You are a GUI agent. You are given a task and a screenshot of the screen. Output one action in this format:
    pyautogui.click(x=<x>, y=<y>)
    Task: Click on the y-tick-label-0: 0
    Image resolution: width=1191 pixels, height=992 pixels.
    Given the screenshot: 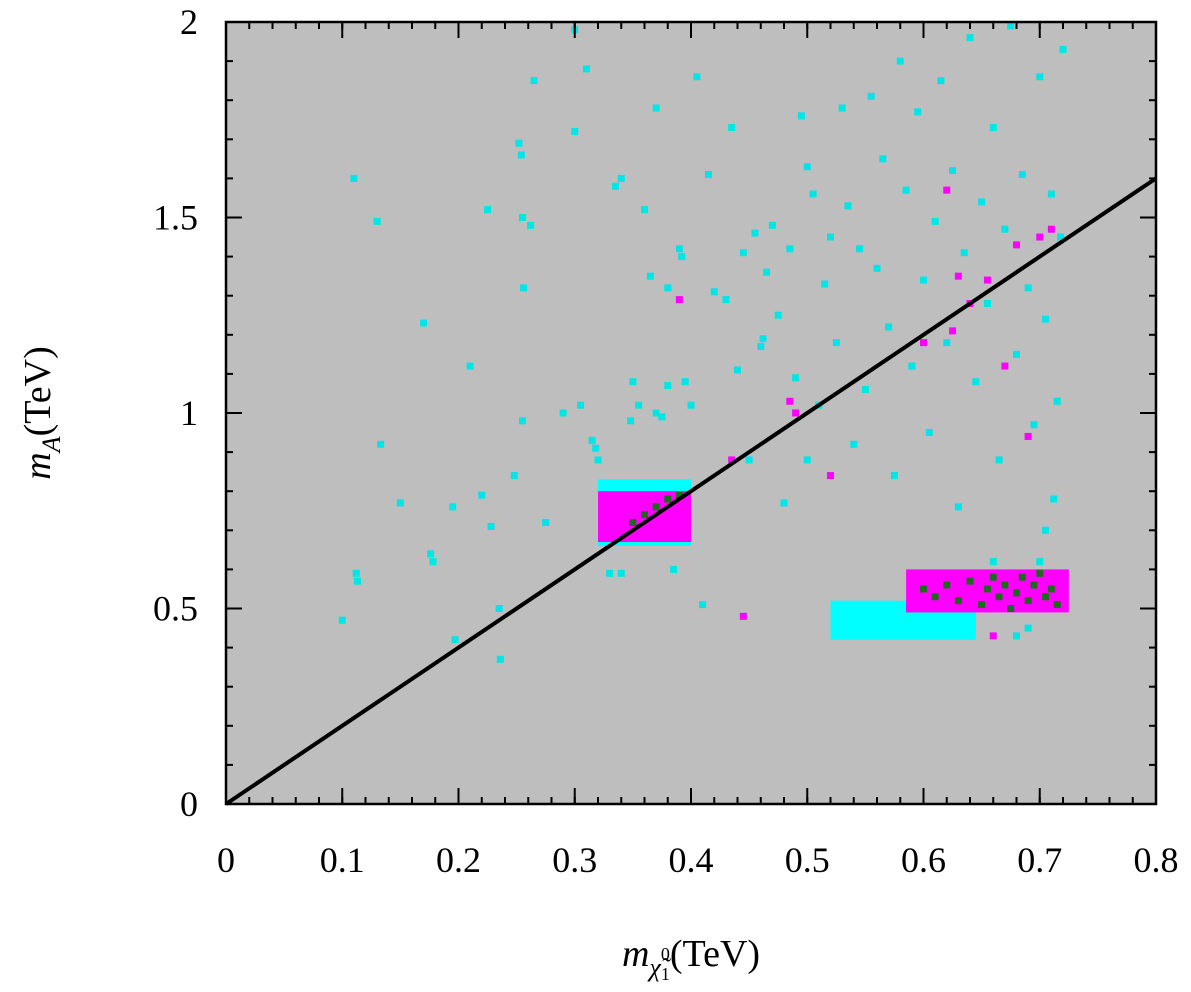 What is the action you would take?
    pyautogui.click(x=189, y=804)
    